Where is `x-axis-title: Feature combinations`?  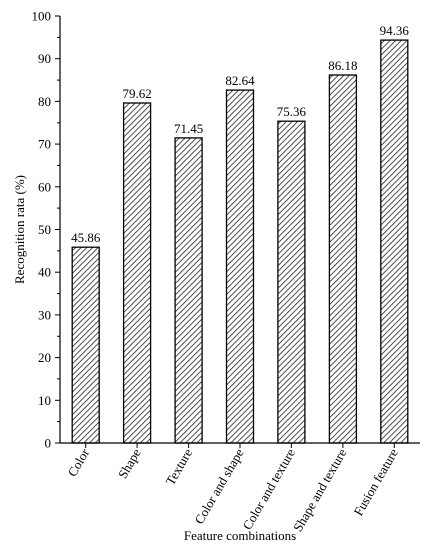
x-axis-title: Feature combinations is located at coordinates (240, 535).